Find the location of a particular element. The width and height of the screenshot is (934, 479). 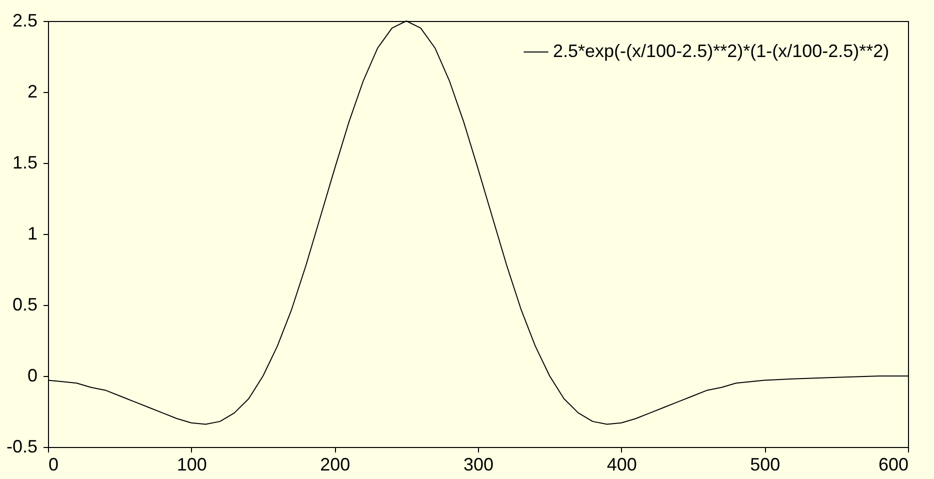

legend-label: 2.5*exp(-(x/100-2.5)**2)*(1-(x/100-2.5)**2) is located at coordinates (721, 51).